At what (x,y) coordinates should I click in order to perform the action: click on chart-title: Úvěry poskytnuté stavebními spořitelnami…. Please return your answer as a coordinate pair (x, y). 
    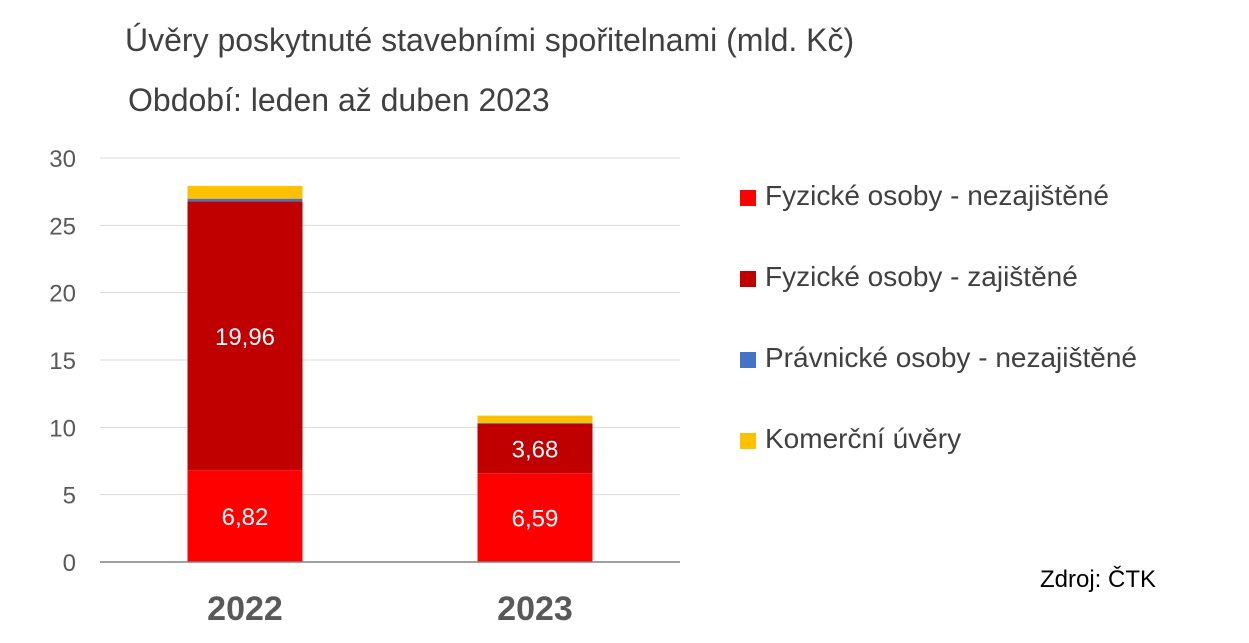
    Looking at the image, I should click on (490, 40).